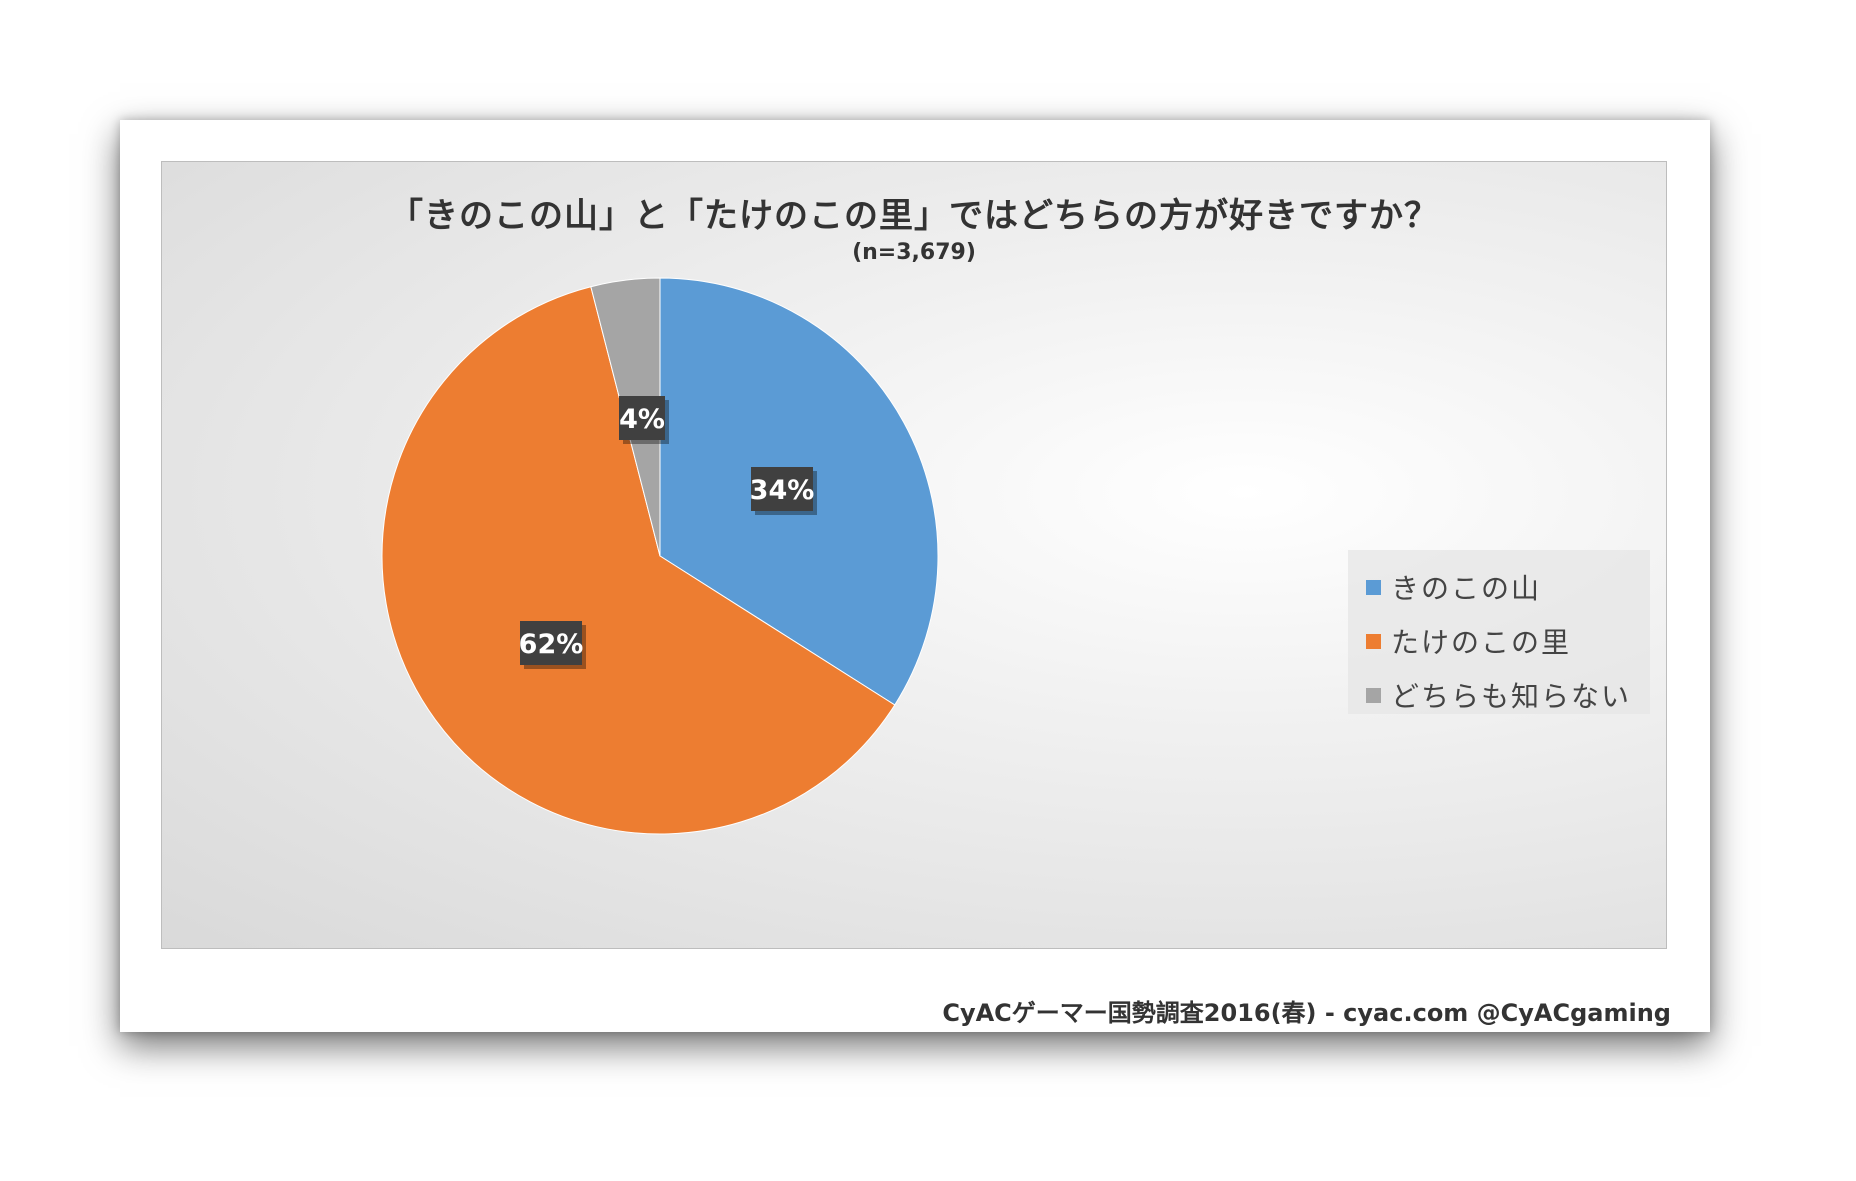 Image resolution: width=1856 pixels, height=1181 pixels. Describe the element at coordinates (638, 560) in the screenshot. I see `pie-slice-takenoko` at that location.